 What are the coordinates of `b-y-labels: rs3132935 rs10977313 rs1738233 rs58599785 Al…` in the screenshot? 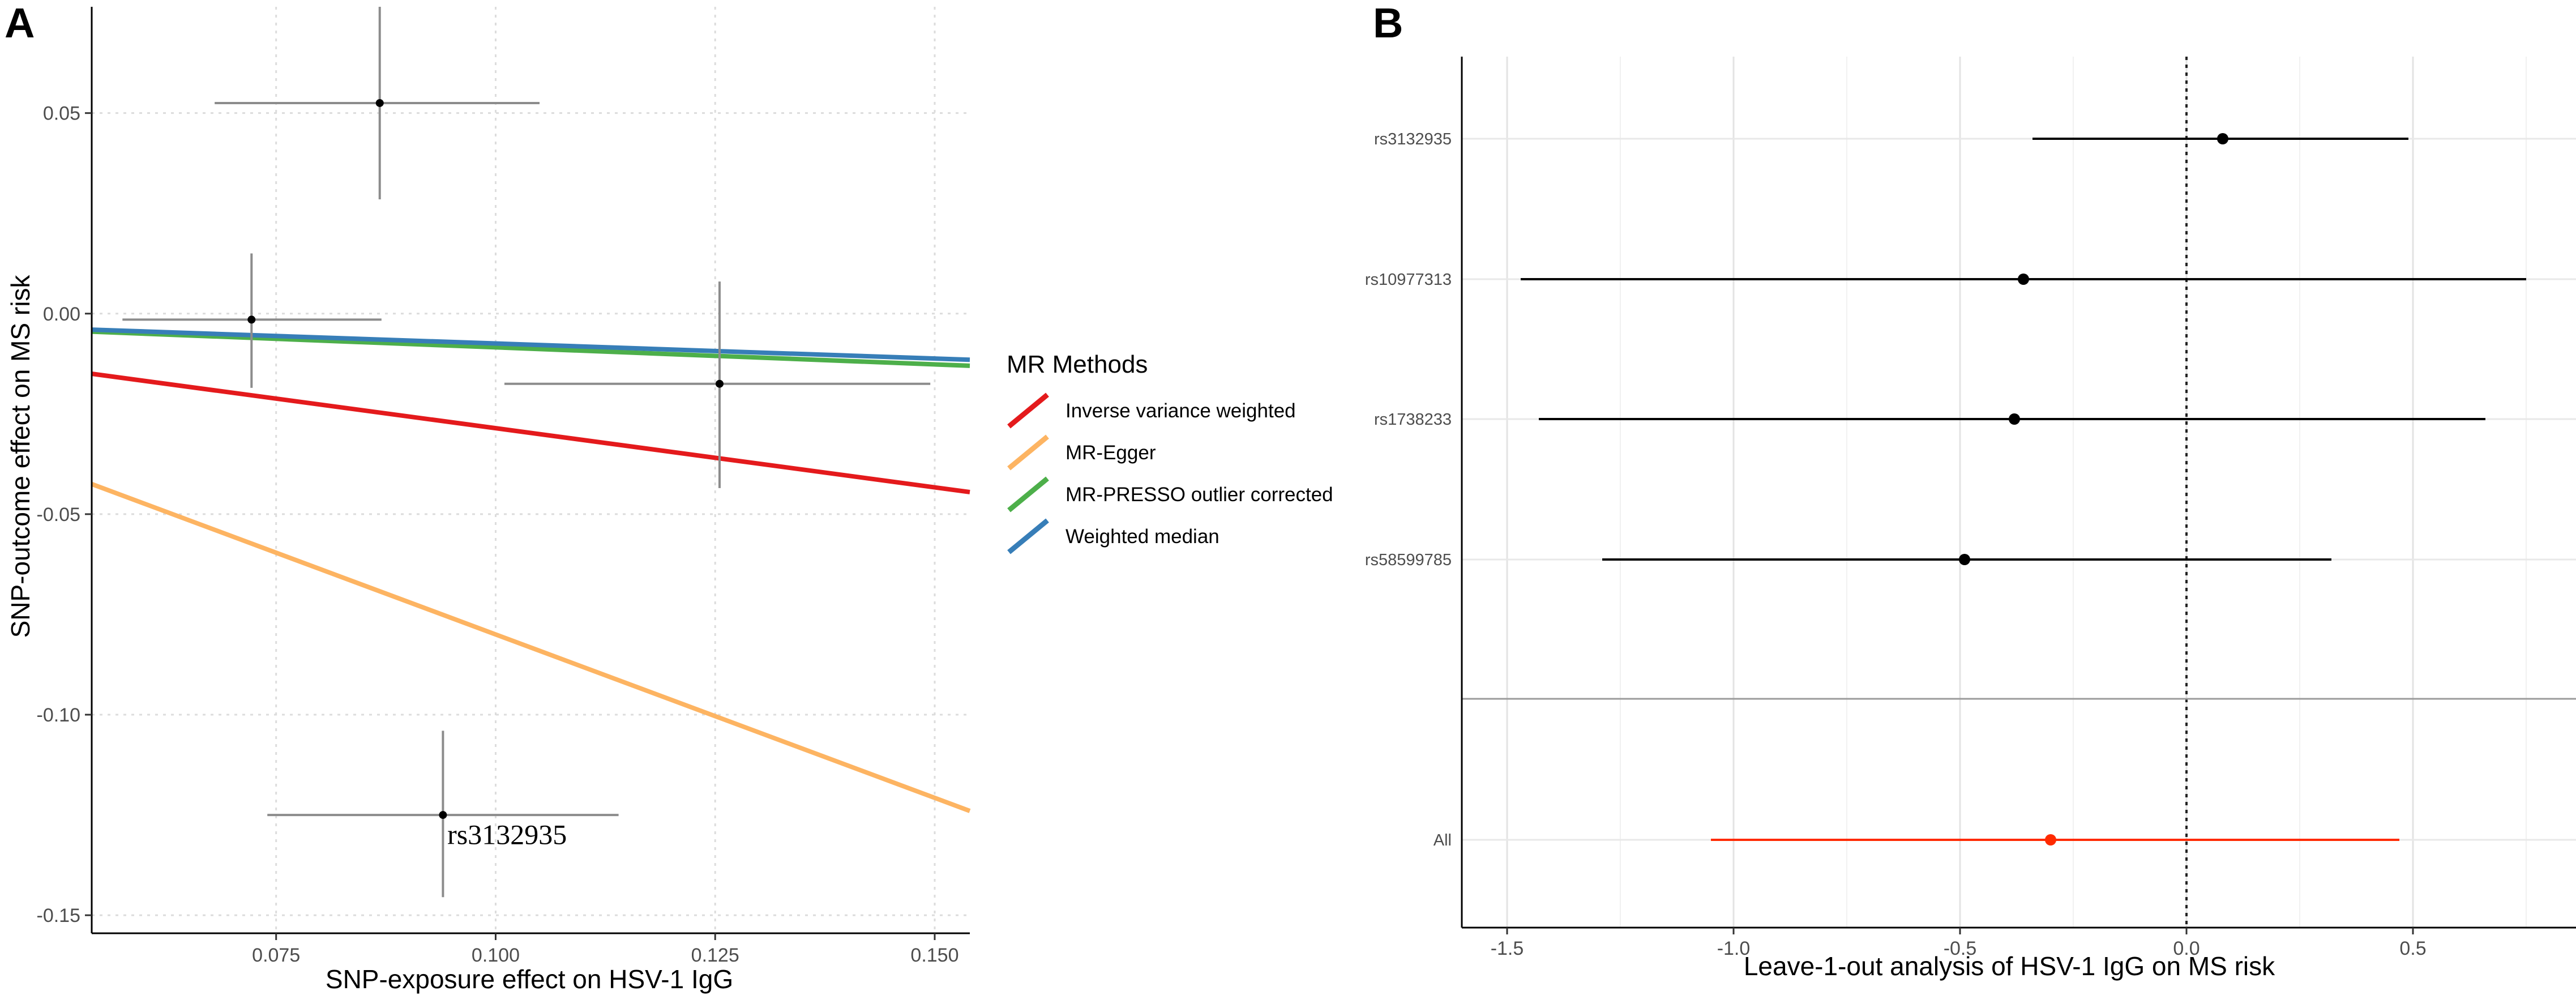 It's located at (1408, 489).